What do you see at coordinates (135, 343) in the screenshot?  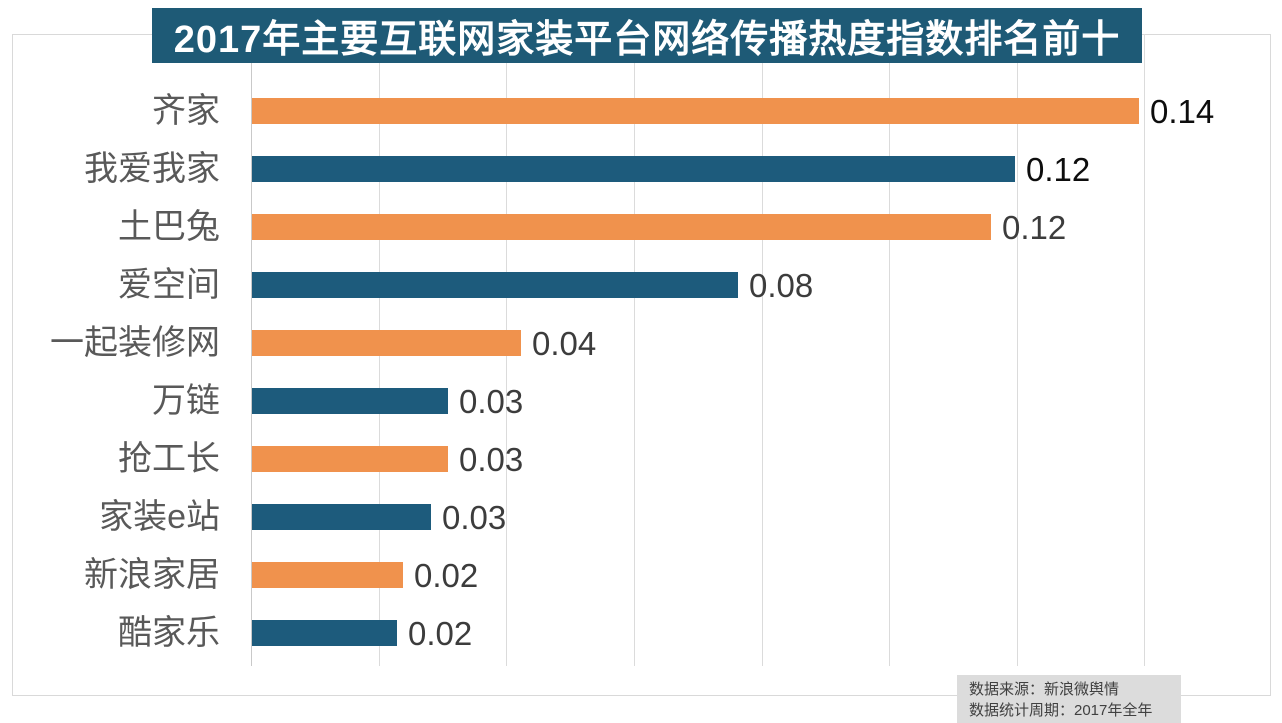 I see `category-label: 一起装修网` at bounding box center [135, 343].